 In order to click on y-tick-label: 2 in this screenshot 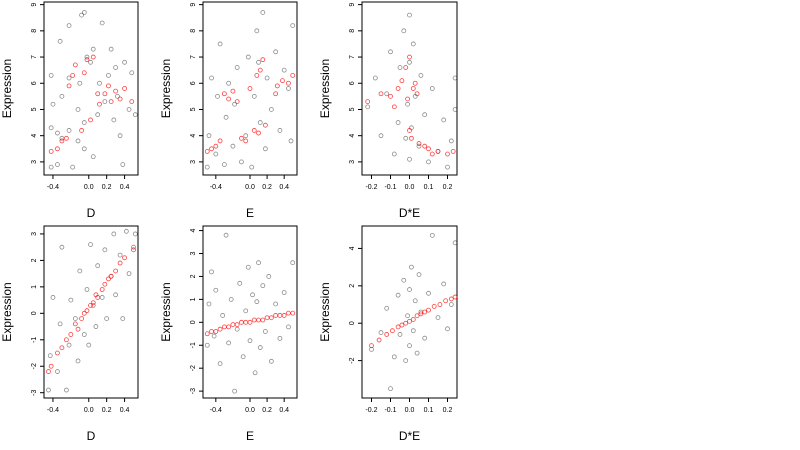, I will do `click(193, 276)`.